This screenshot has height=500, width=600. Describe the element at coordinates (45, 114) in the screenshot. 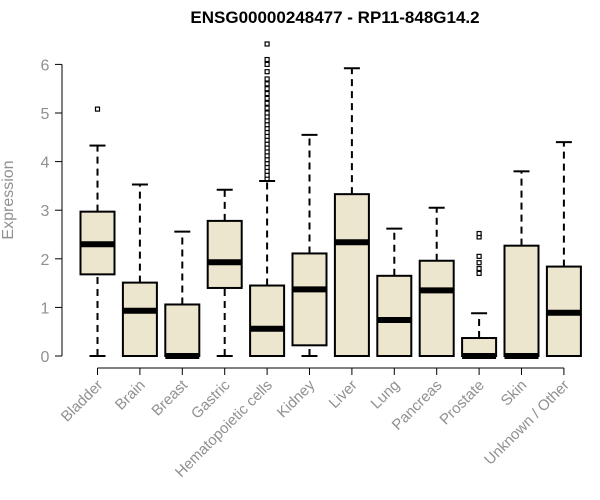

I see `y-tick-label: 5` at that location.